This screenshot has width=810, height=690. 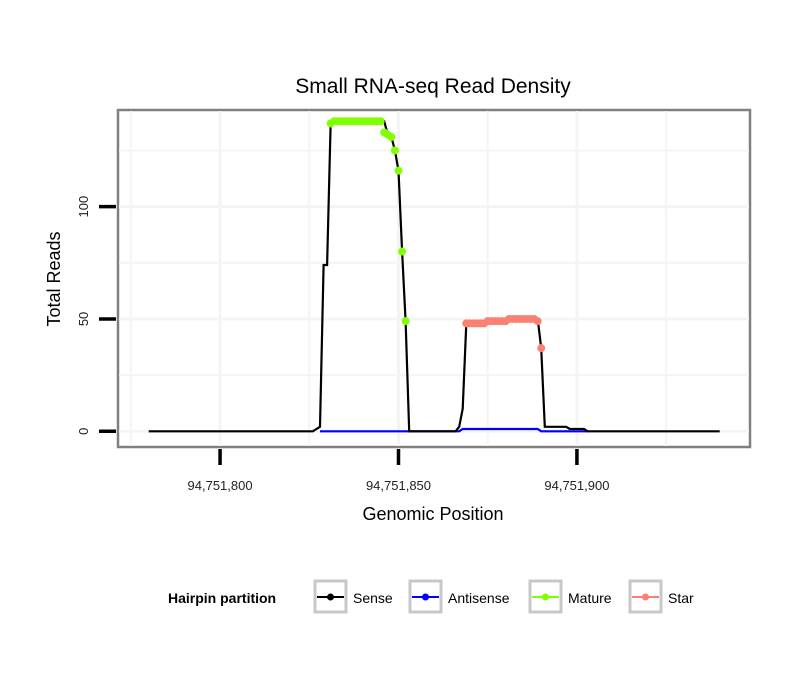 I want to click on x-axis-label: Genomic Position, so click(x=432, y=514).